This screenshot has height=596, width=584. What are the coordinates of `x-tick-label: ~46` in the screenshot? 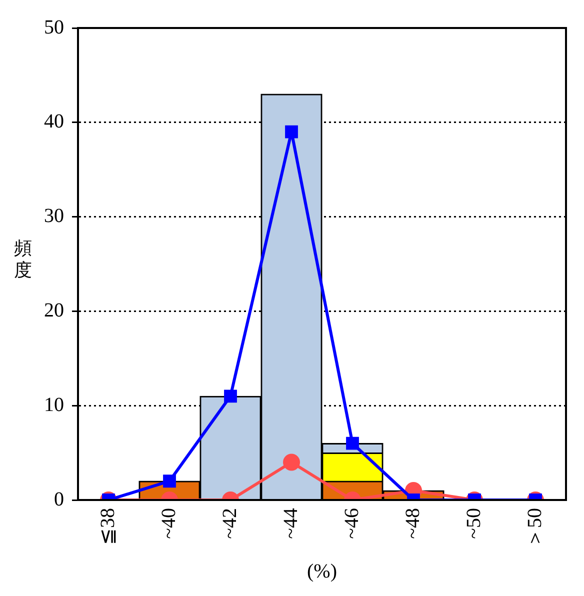 It's located at (351, 523).